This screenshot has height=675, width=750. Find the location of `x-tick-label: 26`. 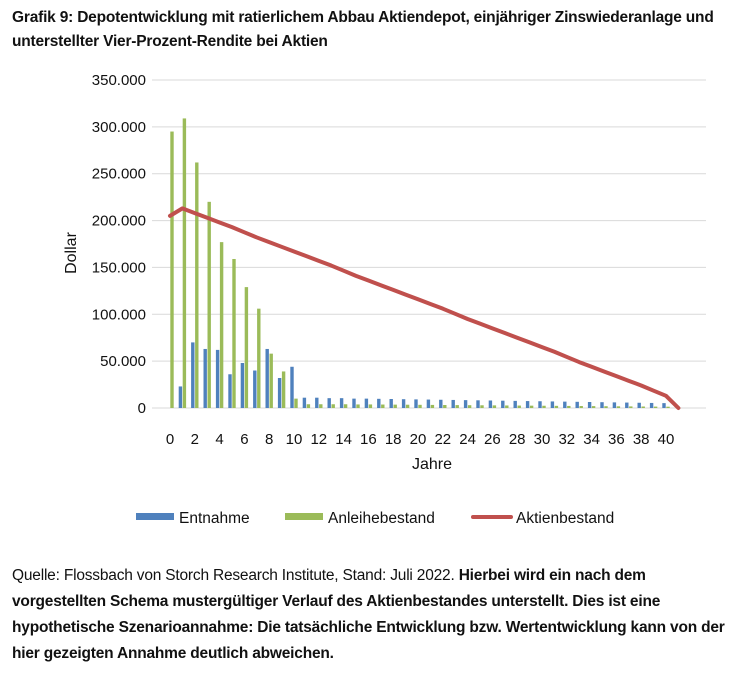

x-tick-label: 26 is located at coordinates (492, 439).